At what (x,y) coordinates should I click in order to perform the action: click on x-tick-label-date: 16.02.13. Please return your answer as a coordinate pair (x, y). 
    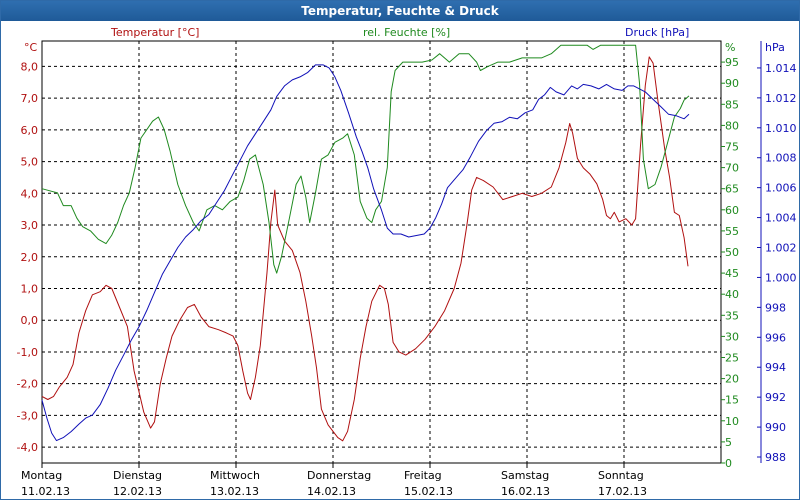
    Looking at the image, I should click on (525, 491).